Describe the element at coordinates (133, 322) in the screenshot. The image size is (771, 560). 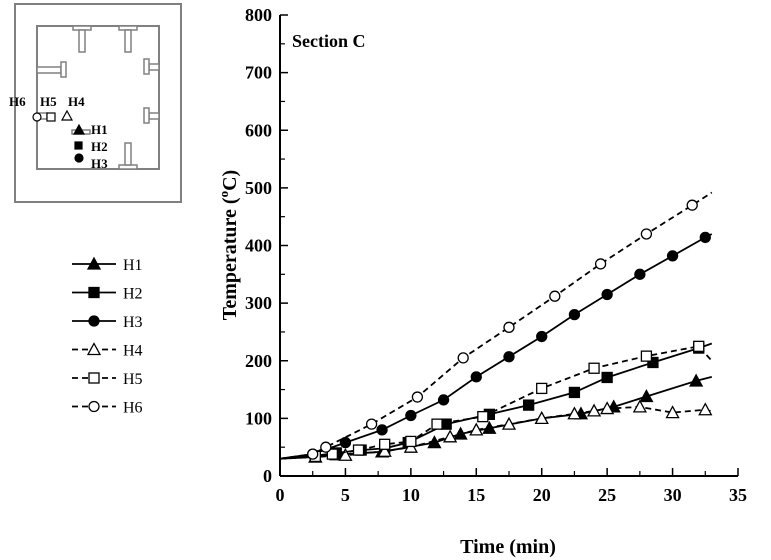
I see `legend-label: H3` at that location.